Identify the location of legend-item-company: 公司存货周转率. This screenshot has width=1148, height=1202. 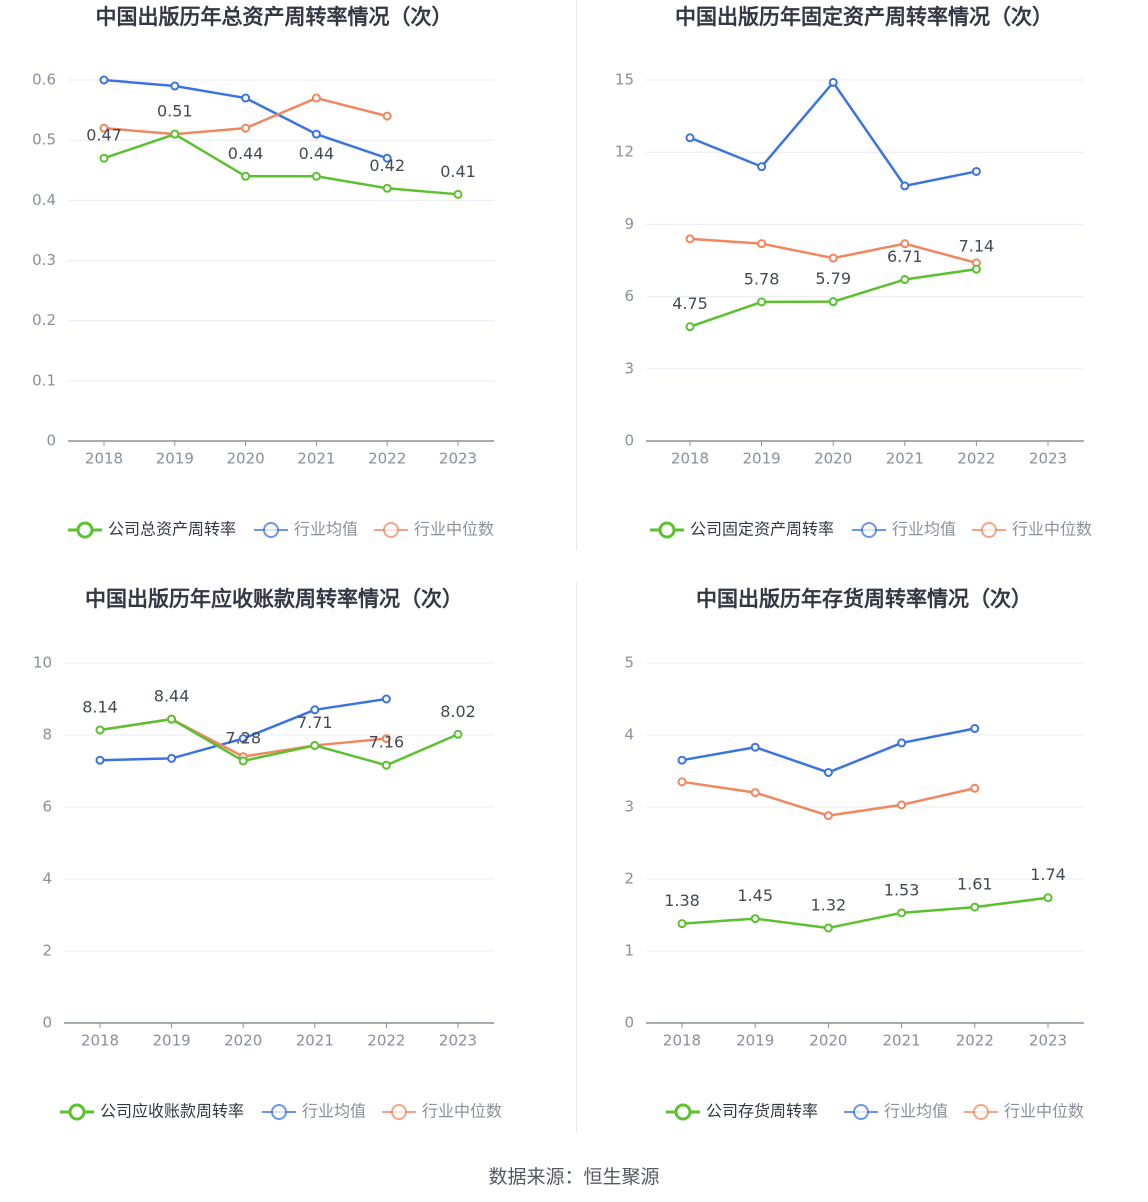
(742, 1111).